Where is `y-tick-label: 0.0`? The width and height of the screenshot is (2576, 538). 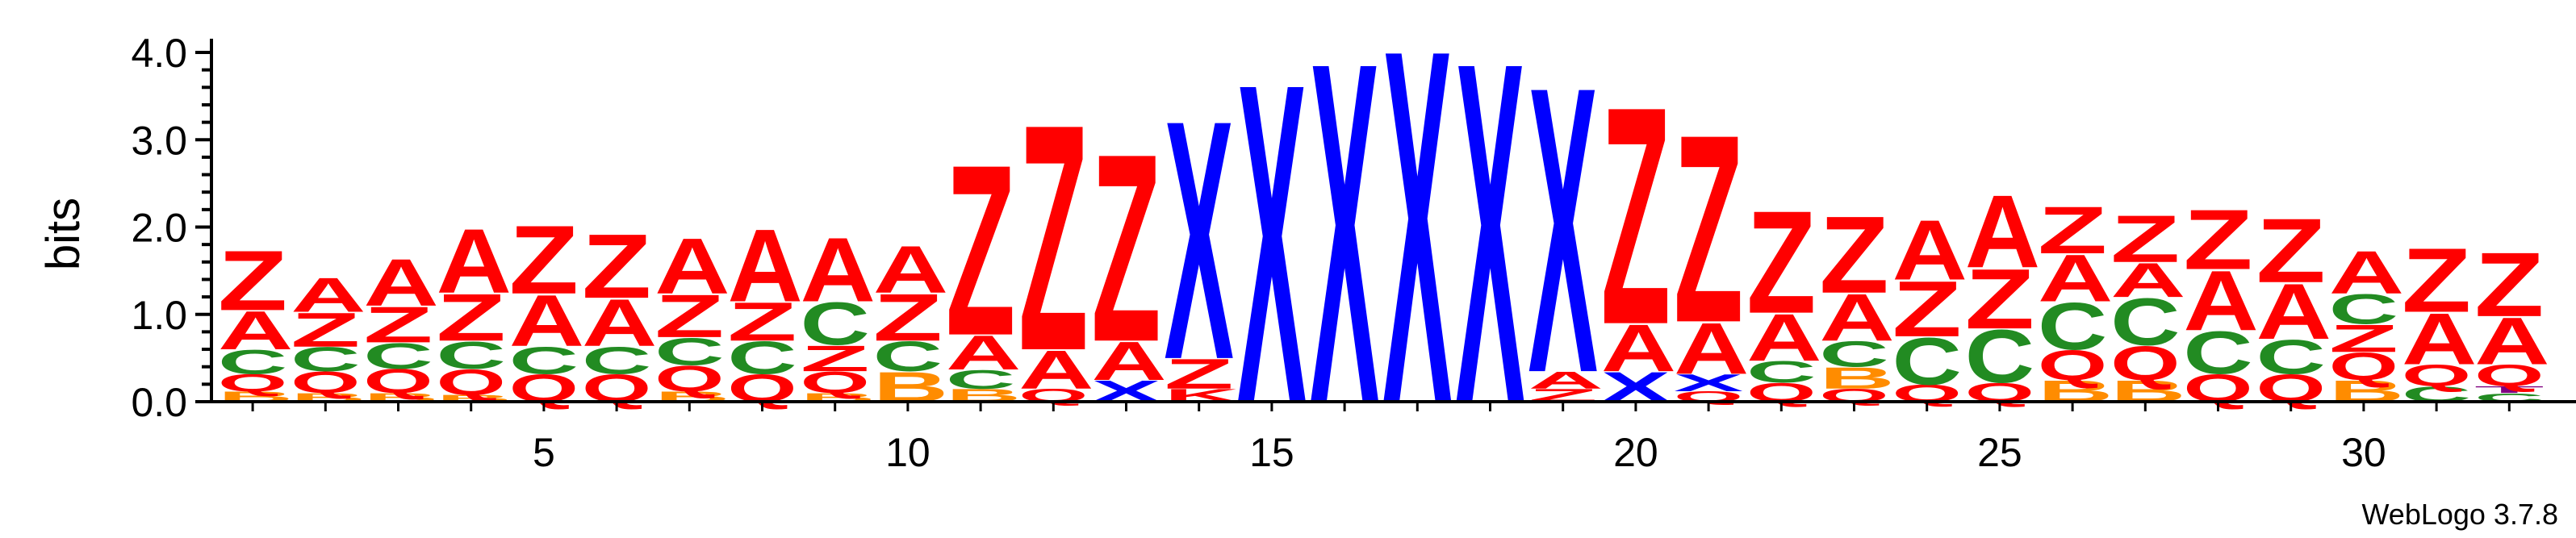 y-tick-label: 0.0 is located at coordinates (159, 402).